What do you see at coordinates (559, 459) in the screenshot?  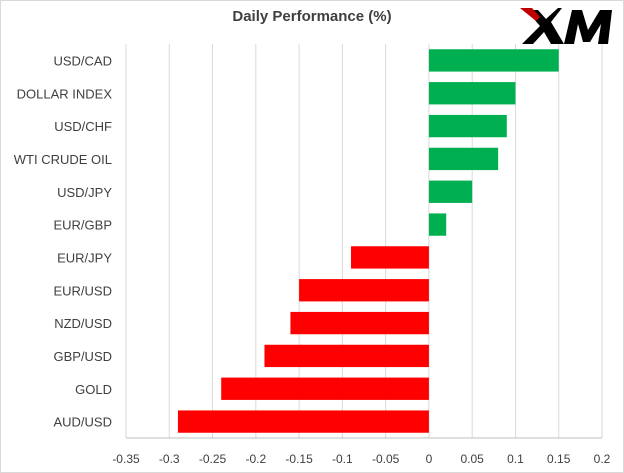 I see `x-tick-label: 0.15` at bounding box center [559, 459].